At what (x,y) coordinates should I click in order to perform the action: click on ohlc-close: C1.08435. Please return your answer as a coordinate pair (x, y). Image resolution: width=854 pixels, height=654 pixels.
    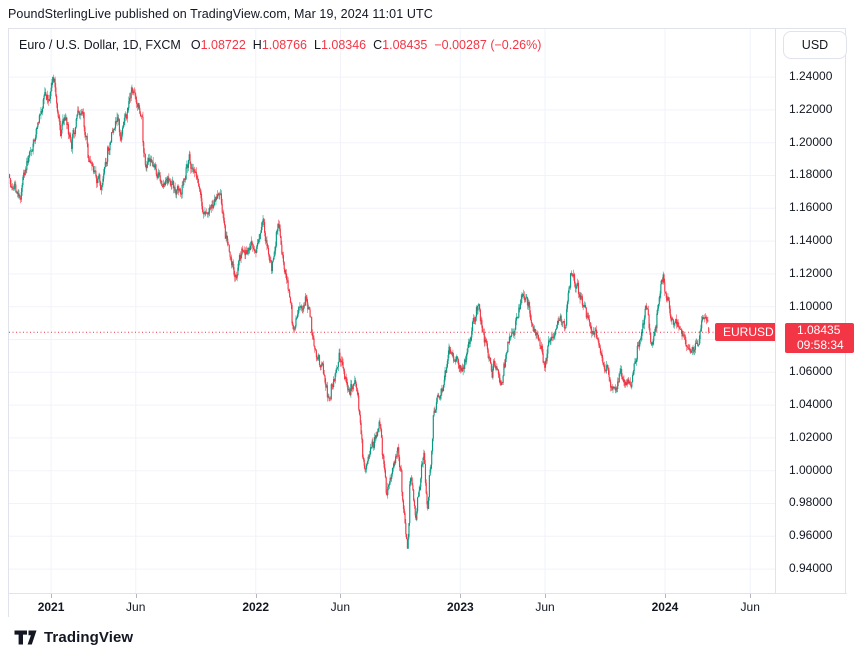
    Looking at the image, I should click on (400, 45).